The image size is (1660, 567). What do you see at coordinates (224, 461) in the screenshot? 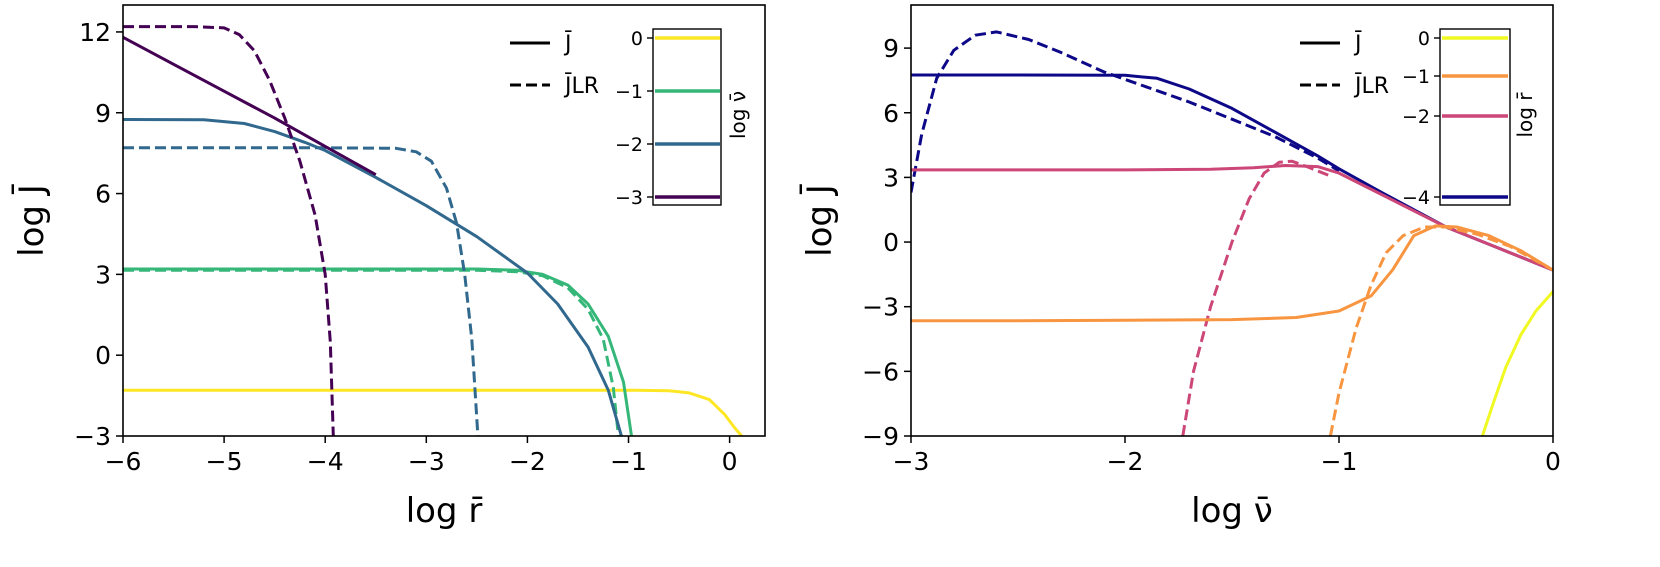
I see `x-tick-label: −5` at bounding box center [224, 461].